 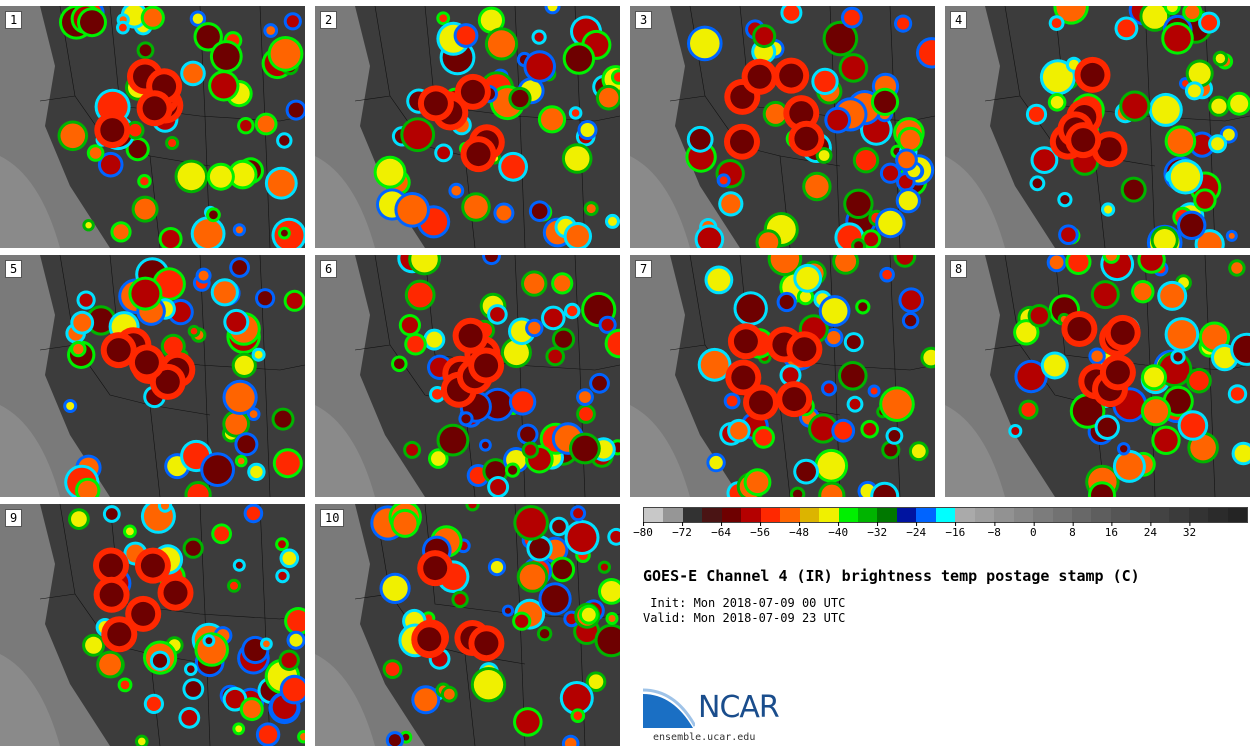 I want to click on postage-stamp-panel: 5, so click(x=152, y=376).